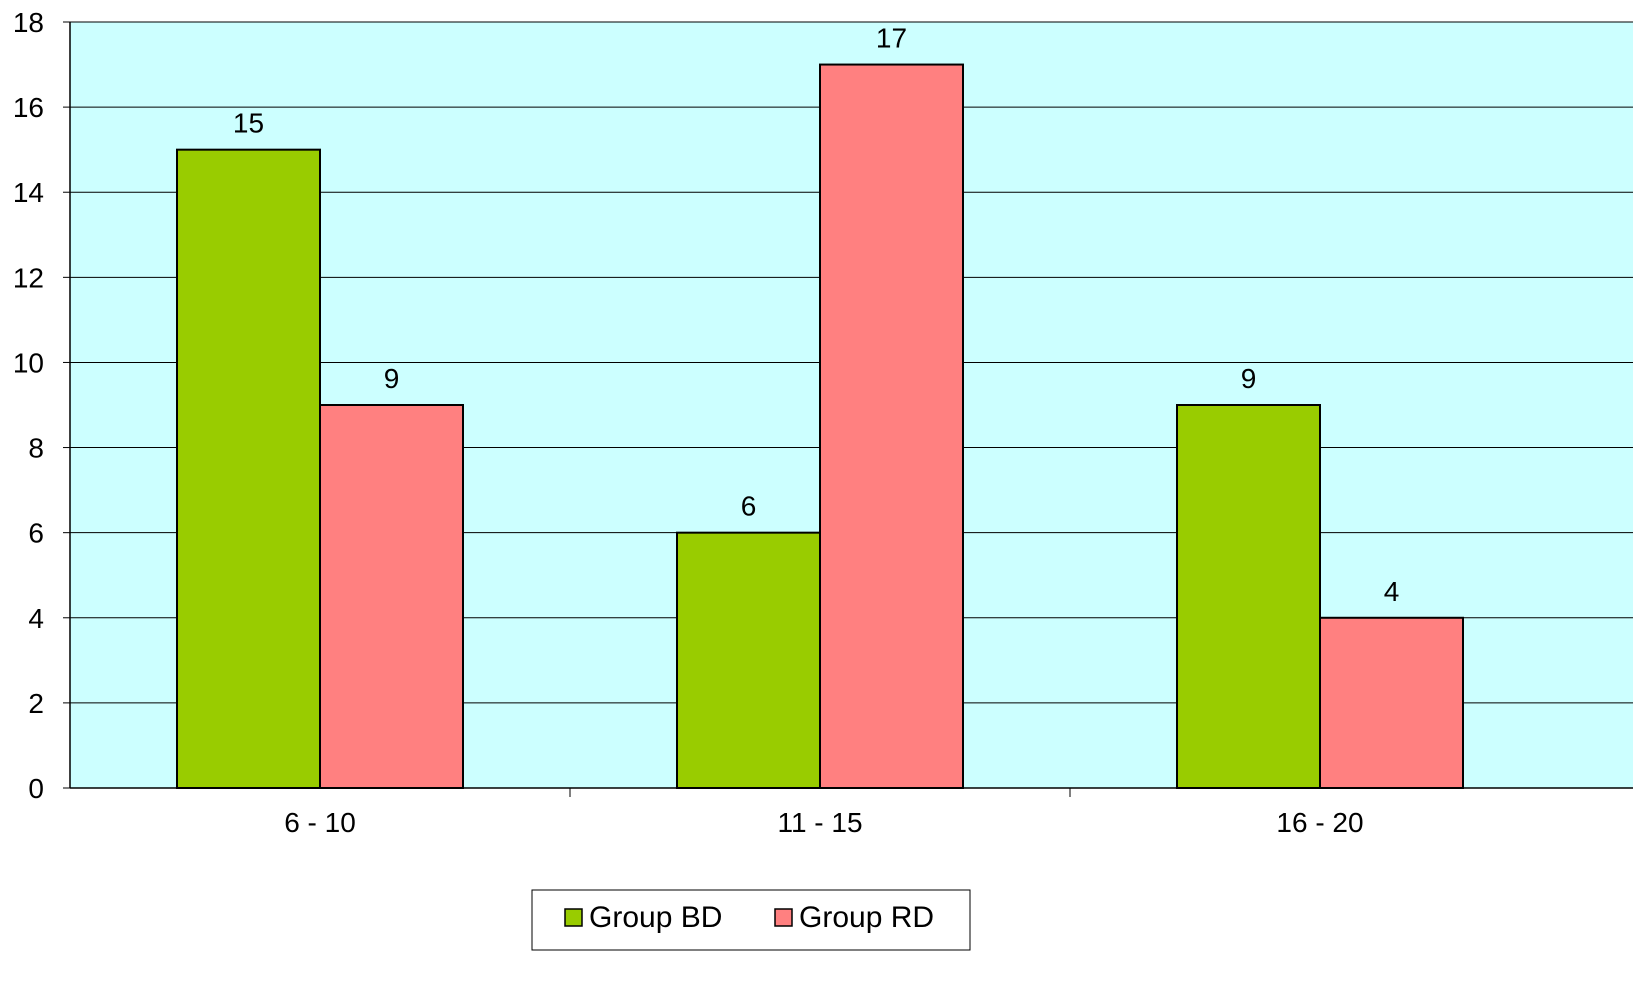  I want to click on y-tick-label: 2, so click(36, 703).